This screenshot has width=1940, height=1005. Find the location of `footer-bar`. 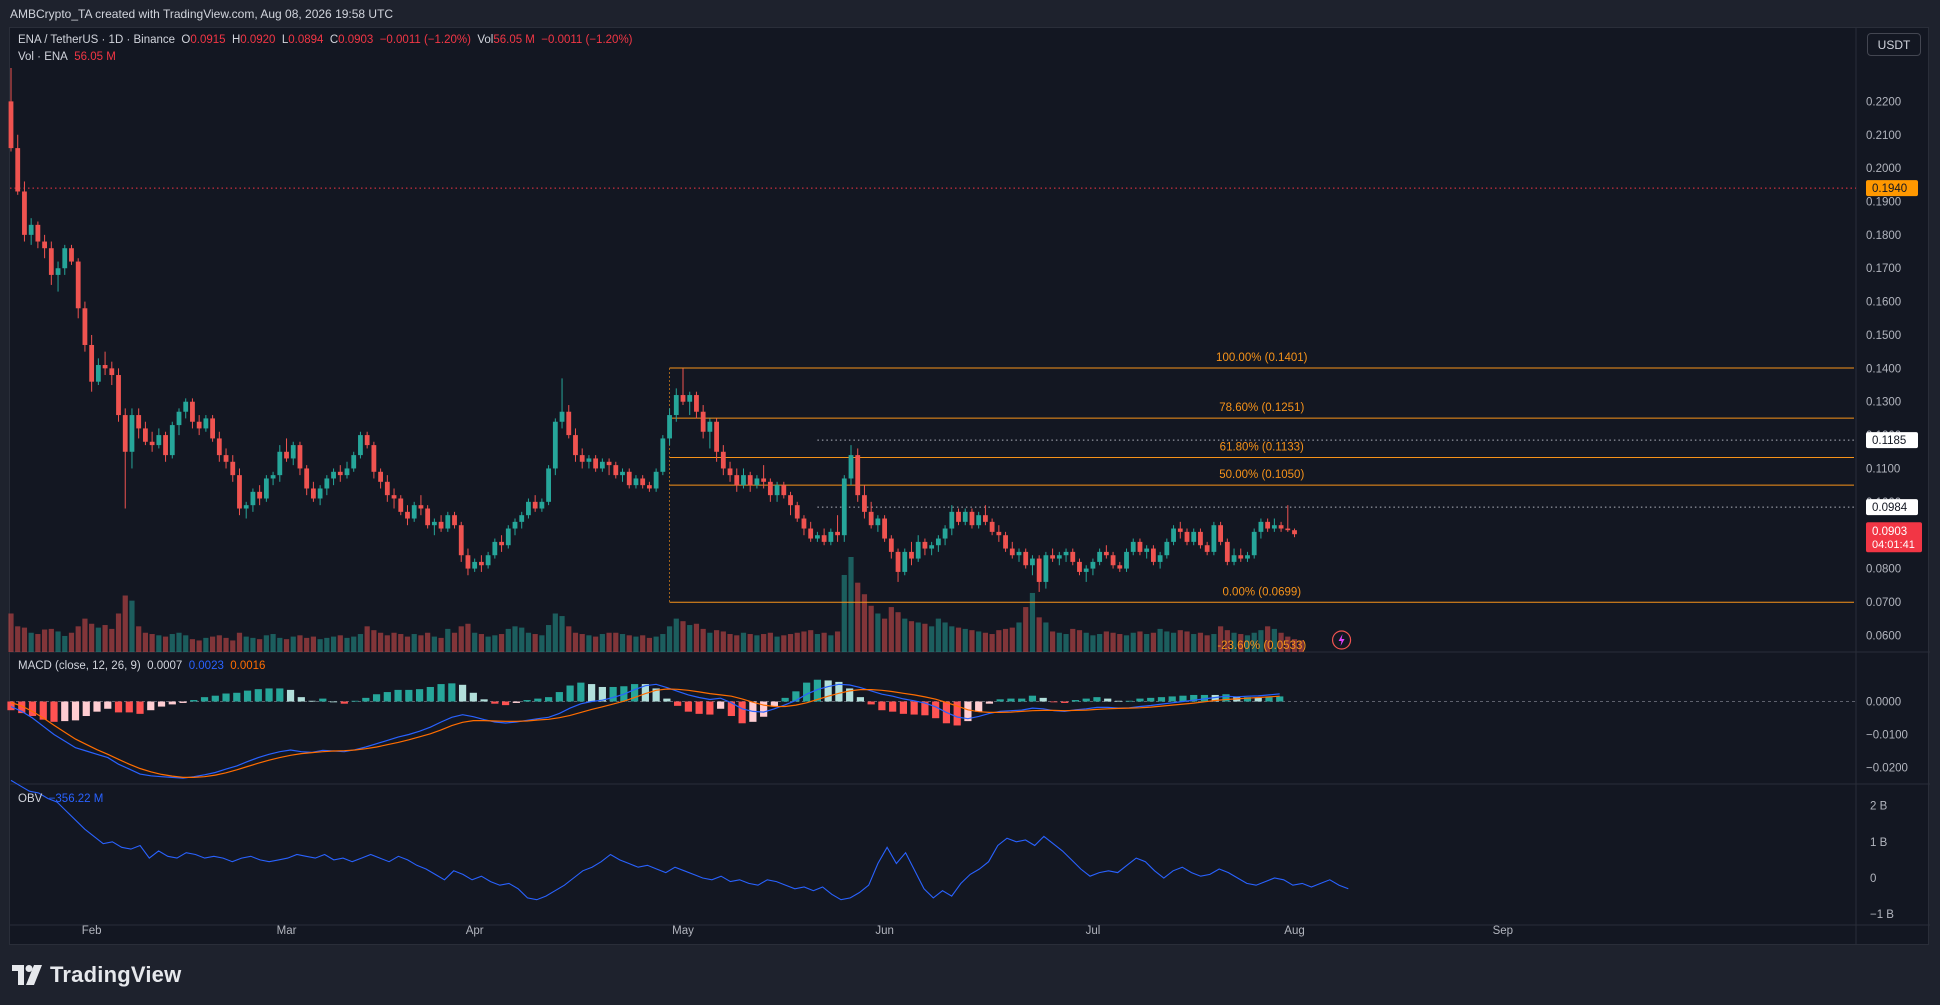

footer-bar is located at coordinates (970, 975).